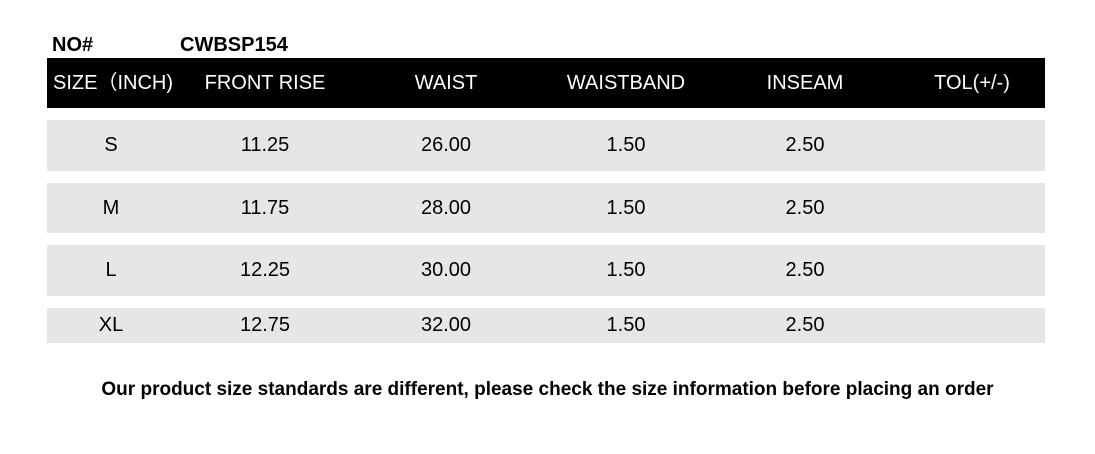  Describe the element at coordinates (972, 83) in the screenshot. I see `column-header: TOL(+/-)` at that location.